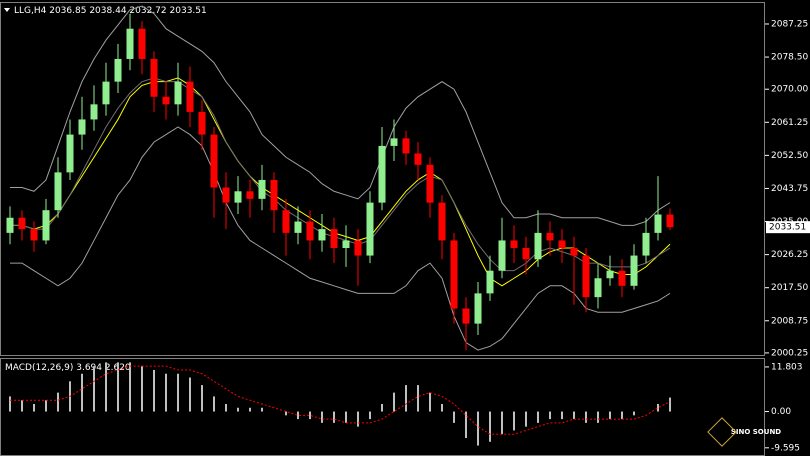 The image size is (810, 456). Describe the element at coordinates (789, 90) in the screenshot. I see `y-tick-label: 2070.00` at that location.